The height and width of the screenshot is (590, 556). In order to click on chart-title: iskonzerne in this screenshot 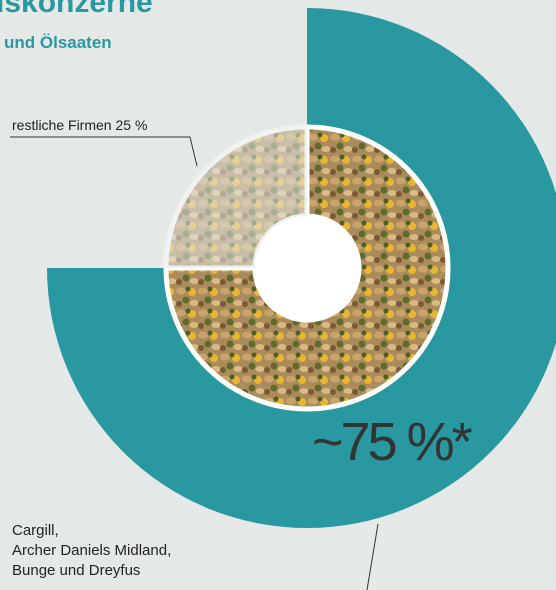, I will do `click(76, 9)`.